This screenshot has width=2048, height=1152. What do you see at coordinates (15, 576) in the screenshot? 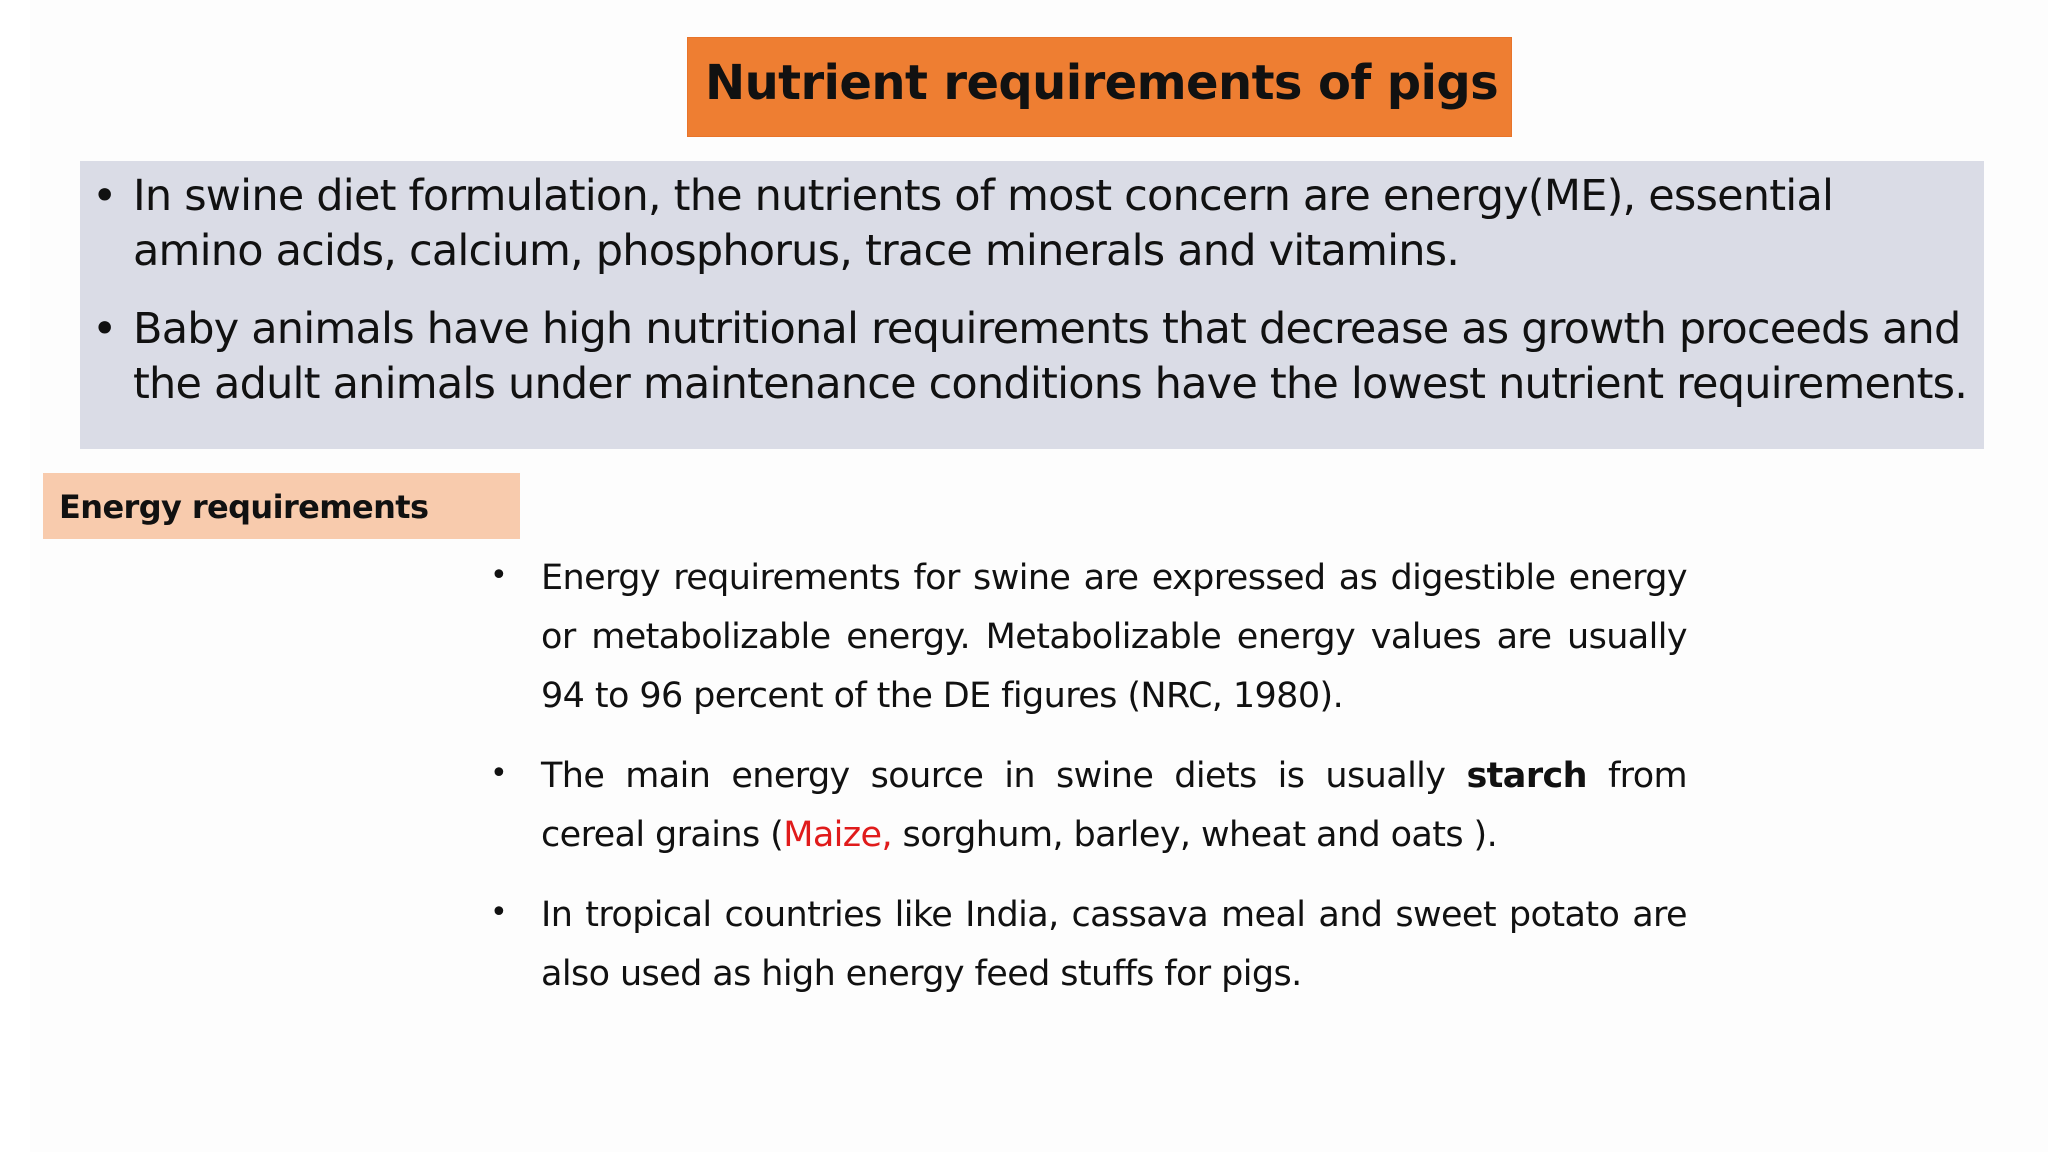
I see `slide-left-margin` at bounding box center [15, 576].